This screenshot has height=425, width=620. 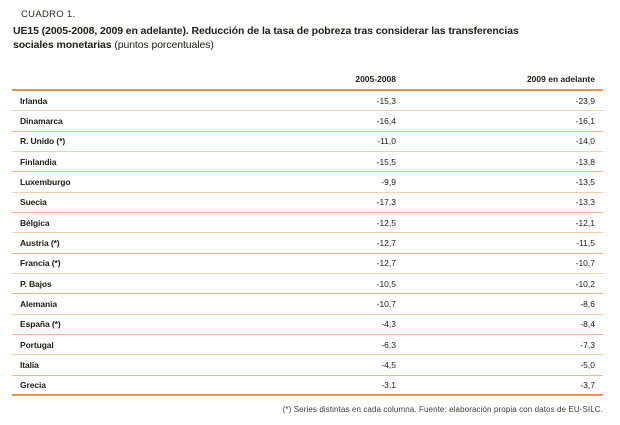 What do you see at coordinates (307, 162) in the screenshot?
I see `table-row: Finlandia -15,5 -13,8` at bounding box center [307, 162].